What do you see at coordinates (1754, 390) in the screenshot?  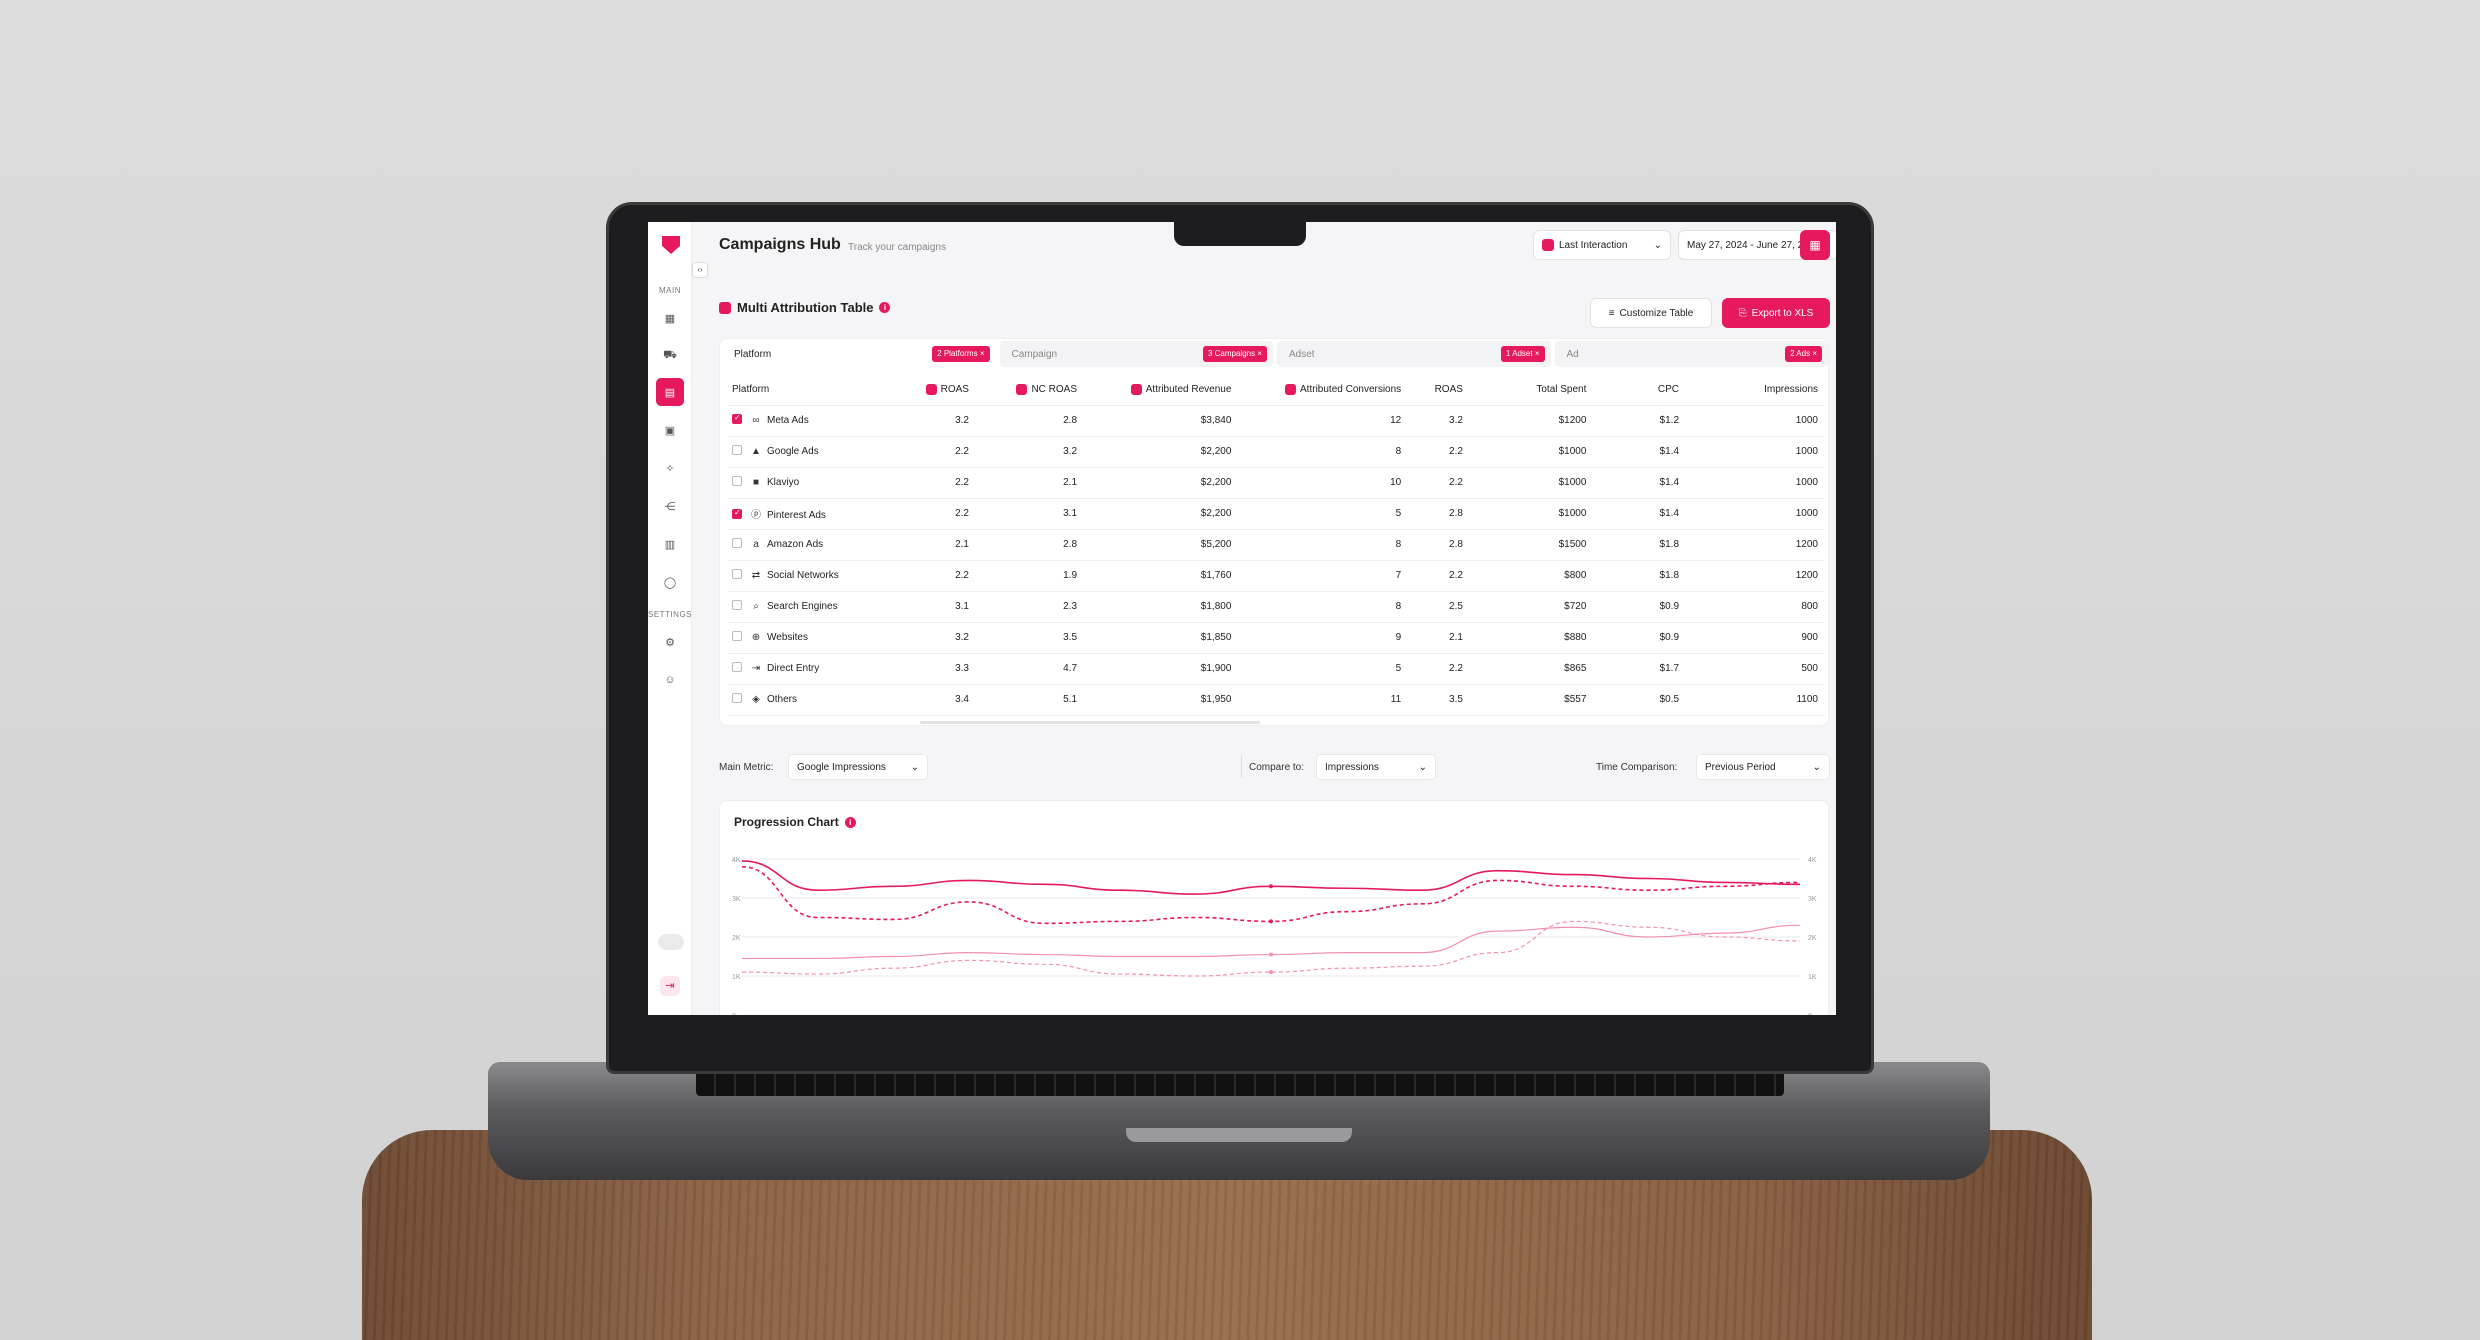 I see `column-header: Impressions` at bounding box center [1754, 390].